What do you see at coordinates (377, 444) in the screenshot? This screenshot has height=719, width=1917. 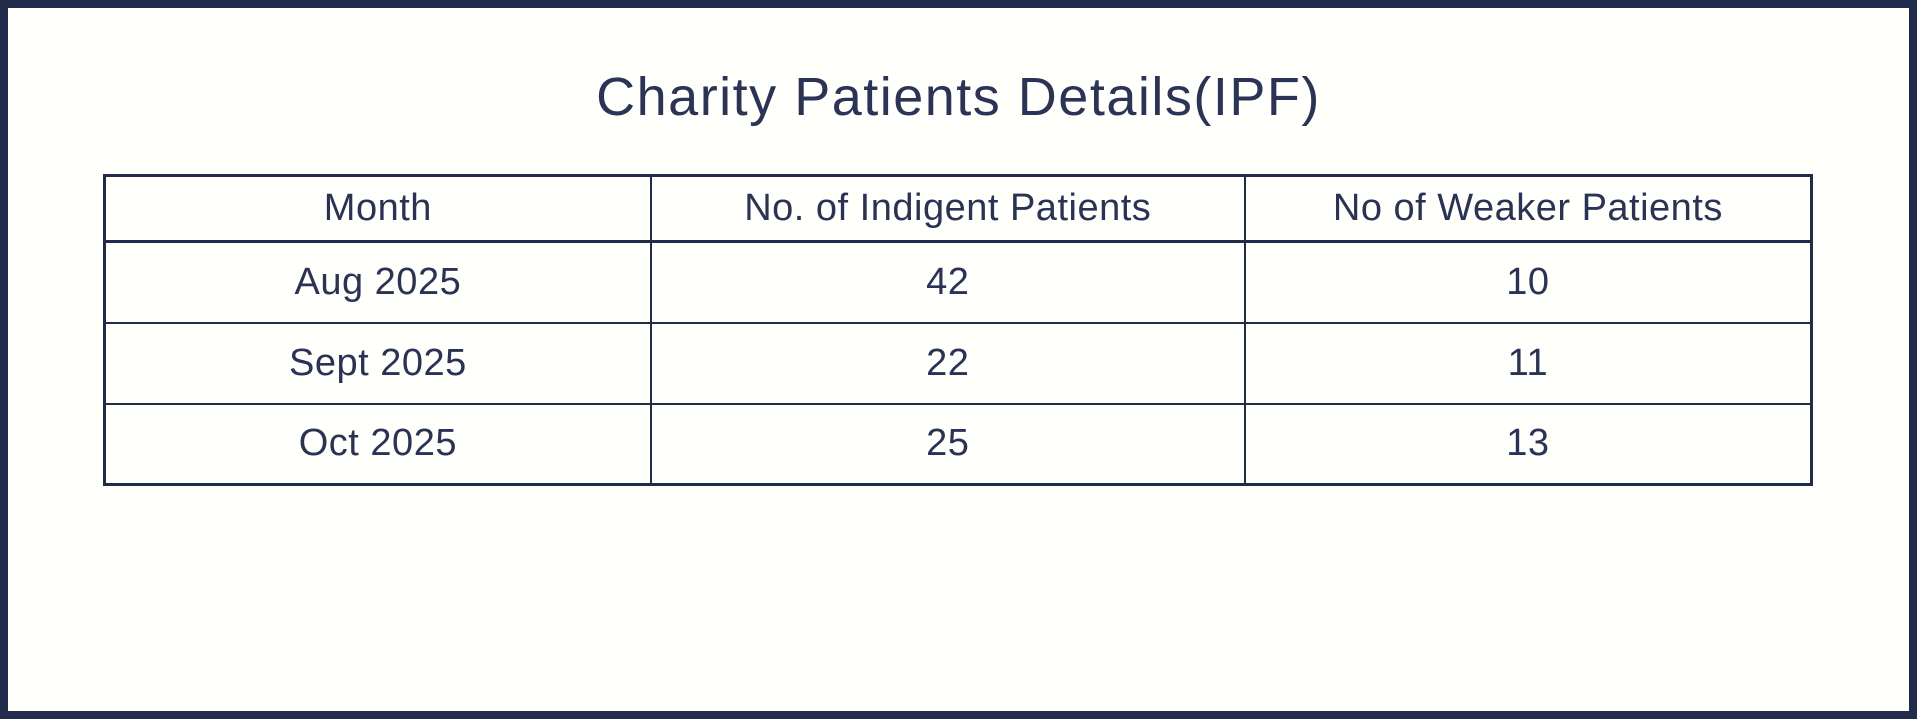 I see `cell-month: Oct 2025` at bounding box center [377, 444].